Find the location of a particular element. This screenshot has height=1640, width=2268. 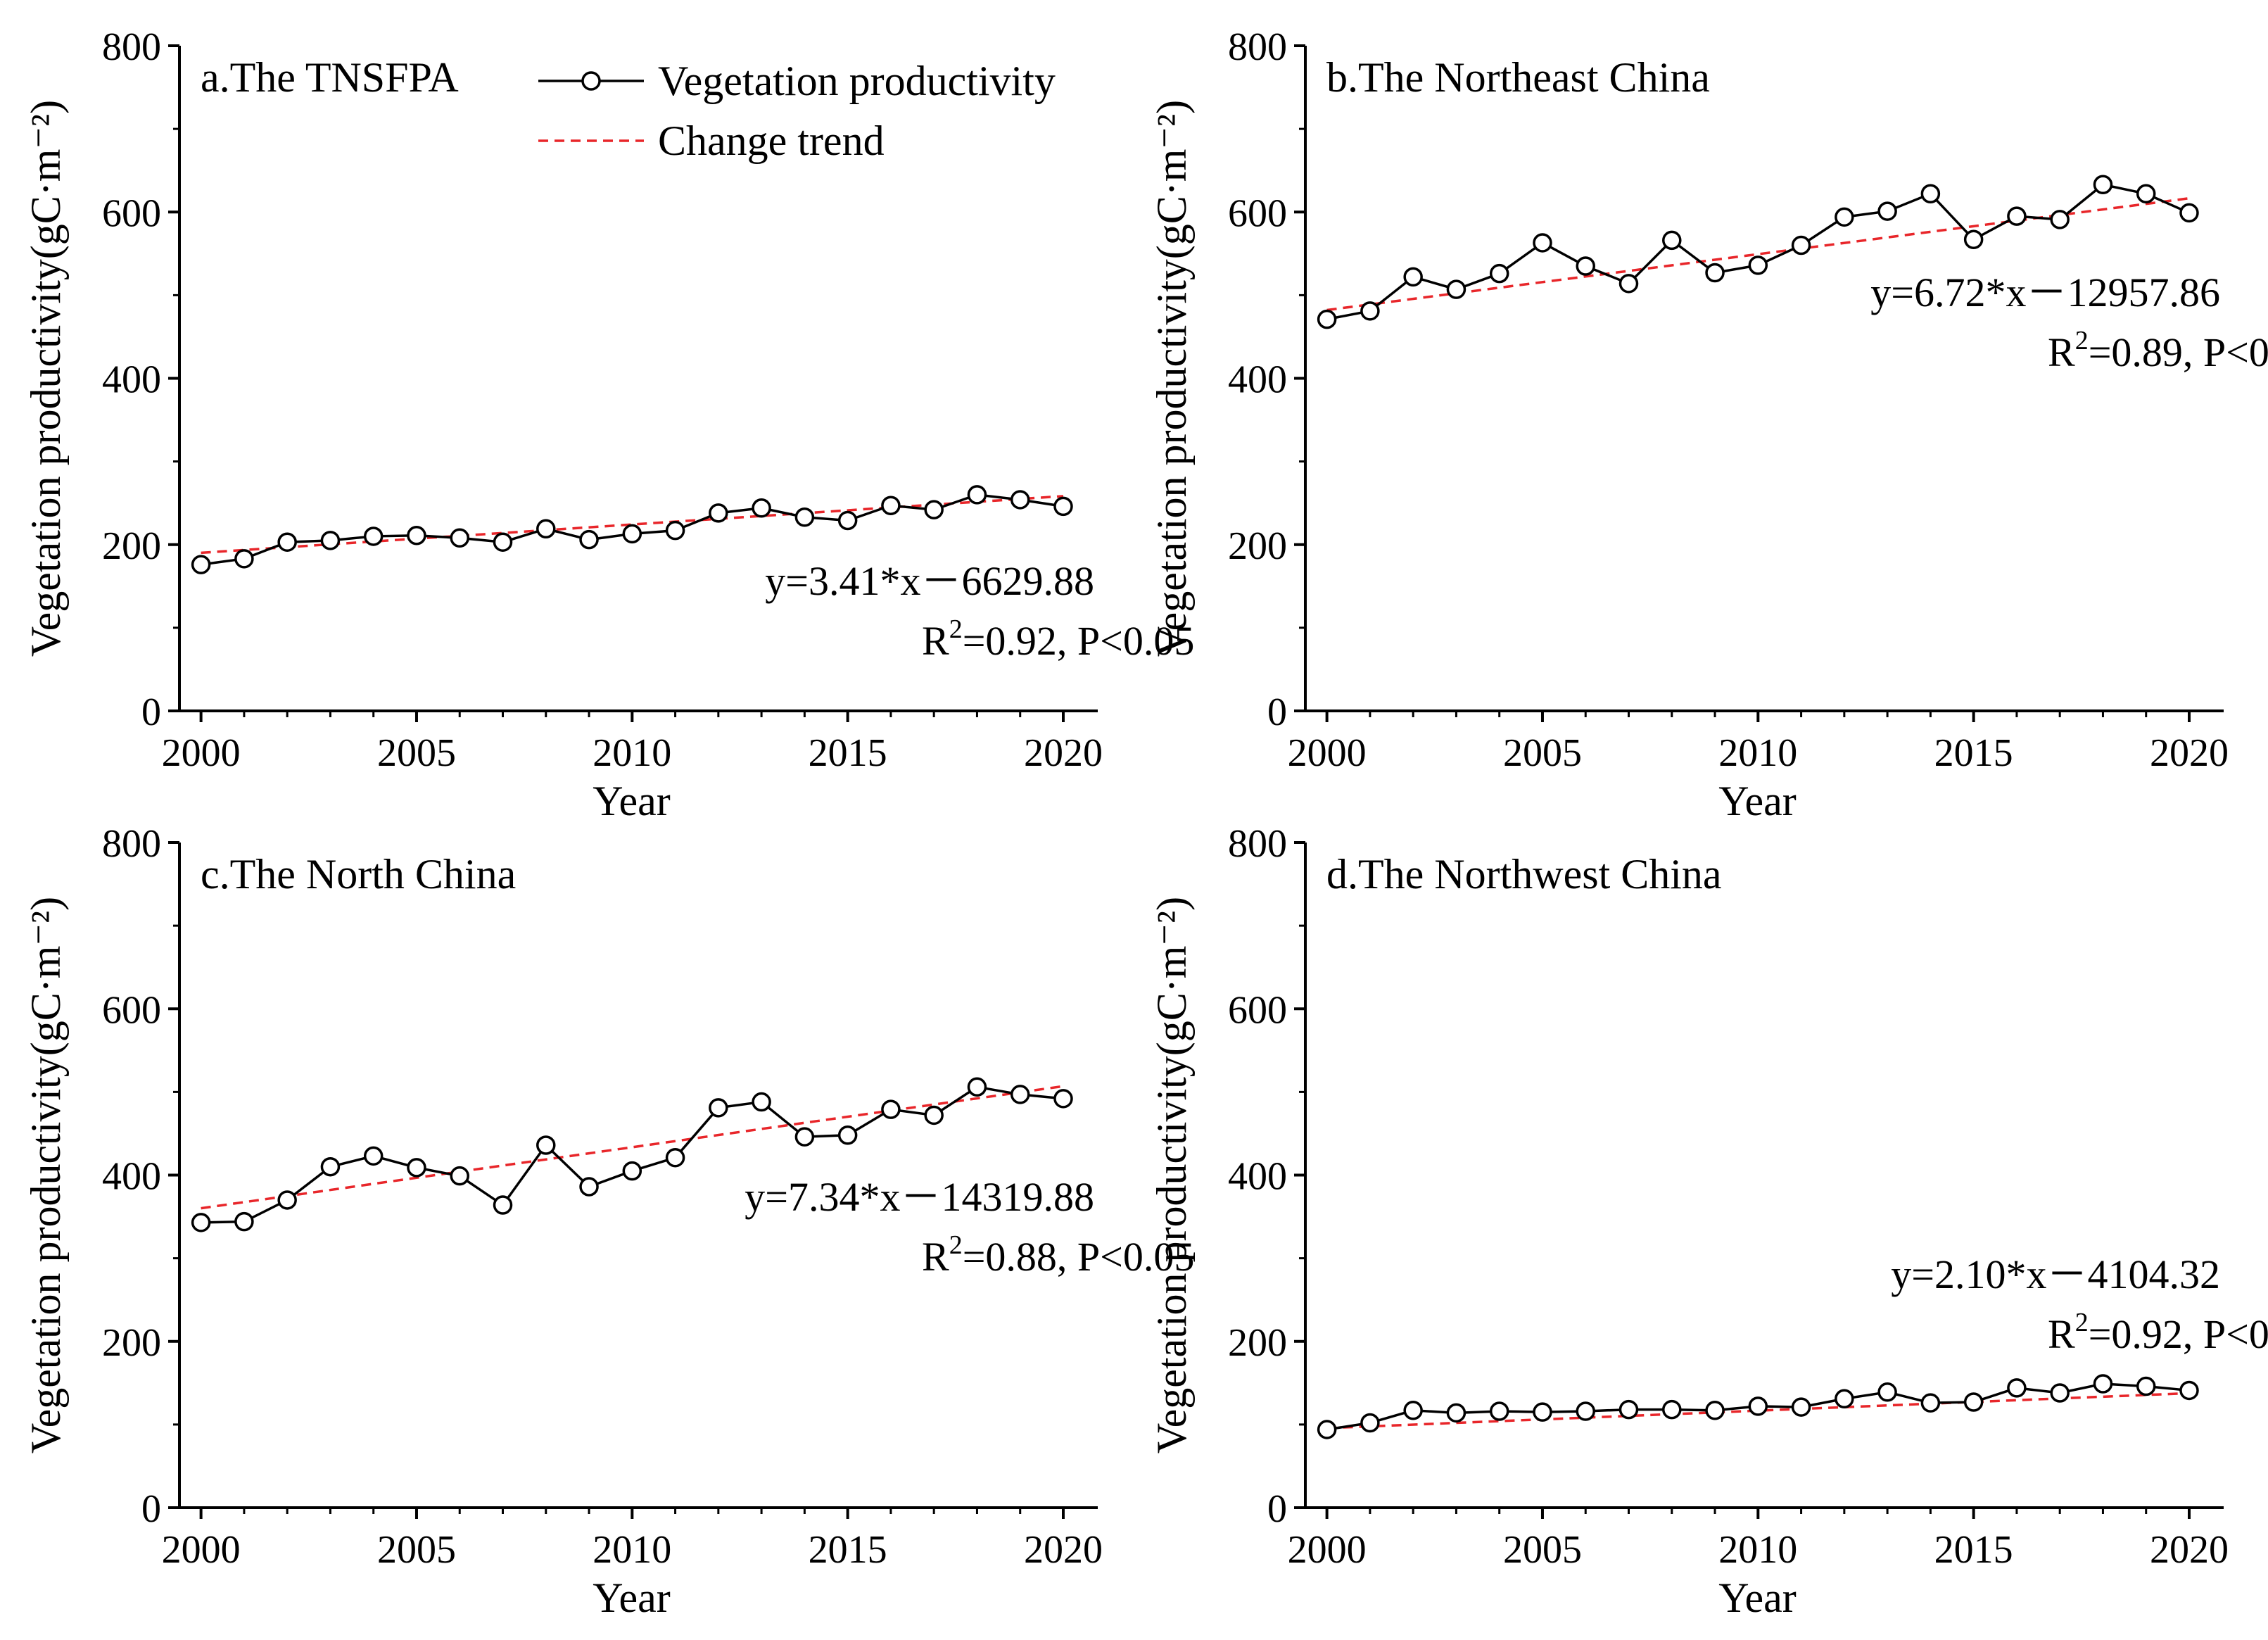

regression-equation: y=3.41*x－6629.88 is located at coordinates (929, 581).